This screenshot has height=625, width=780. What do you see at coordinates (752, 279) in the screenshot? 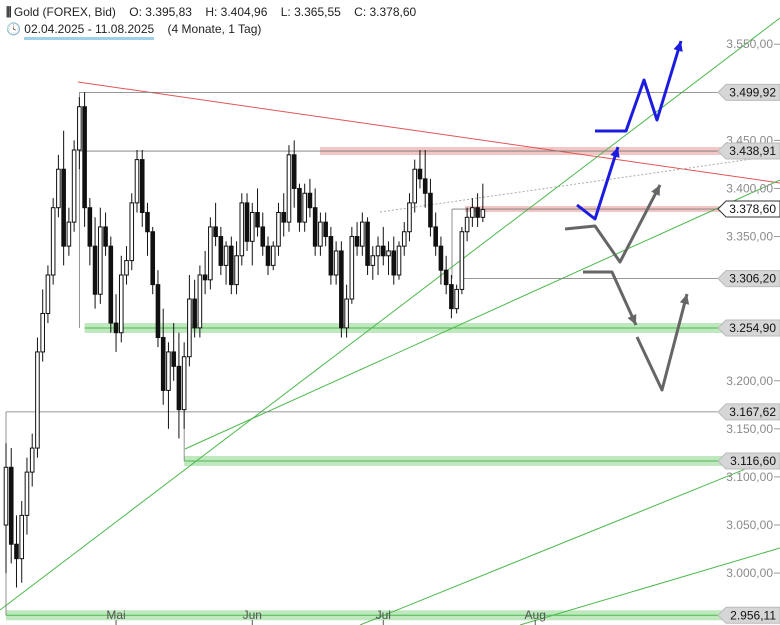
I see `level-label-3: 3.306,20` at bounding box center [752, 279].